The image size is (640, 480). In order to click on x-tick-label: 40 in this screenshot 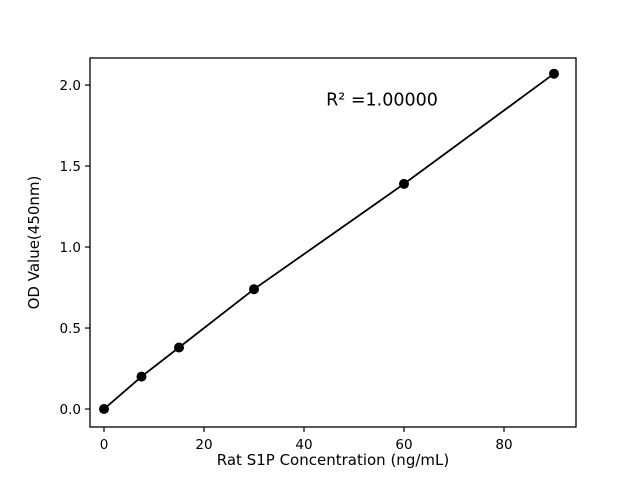, I will do `click(303, 445)`.